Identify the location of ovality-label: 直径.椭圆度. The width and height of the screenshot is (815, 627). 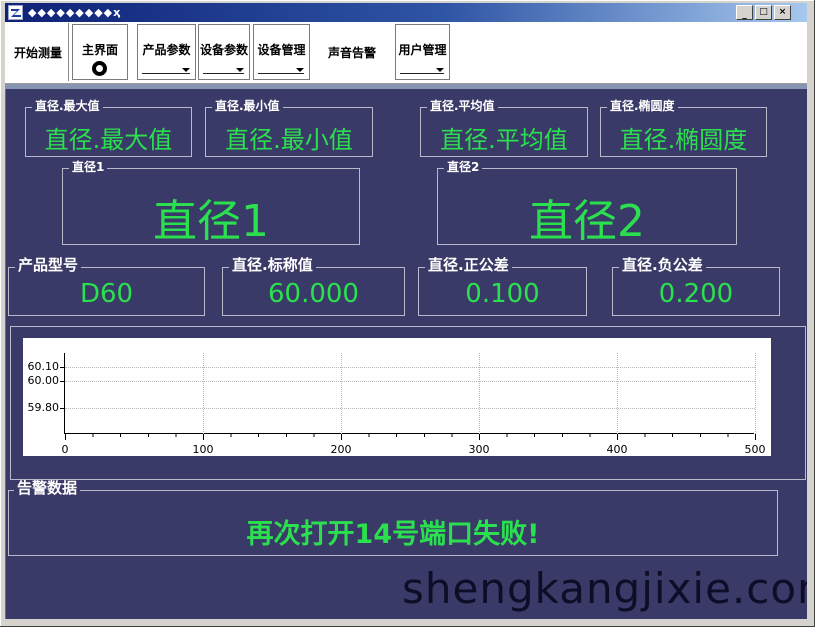
(642, 106).